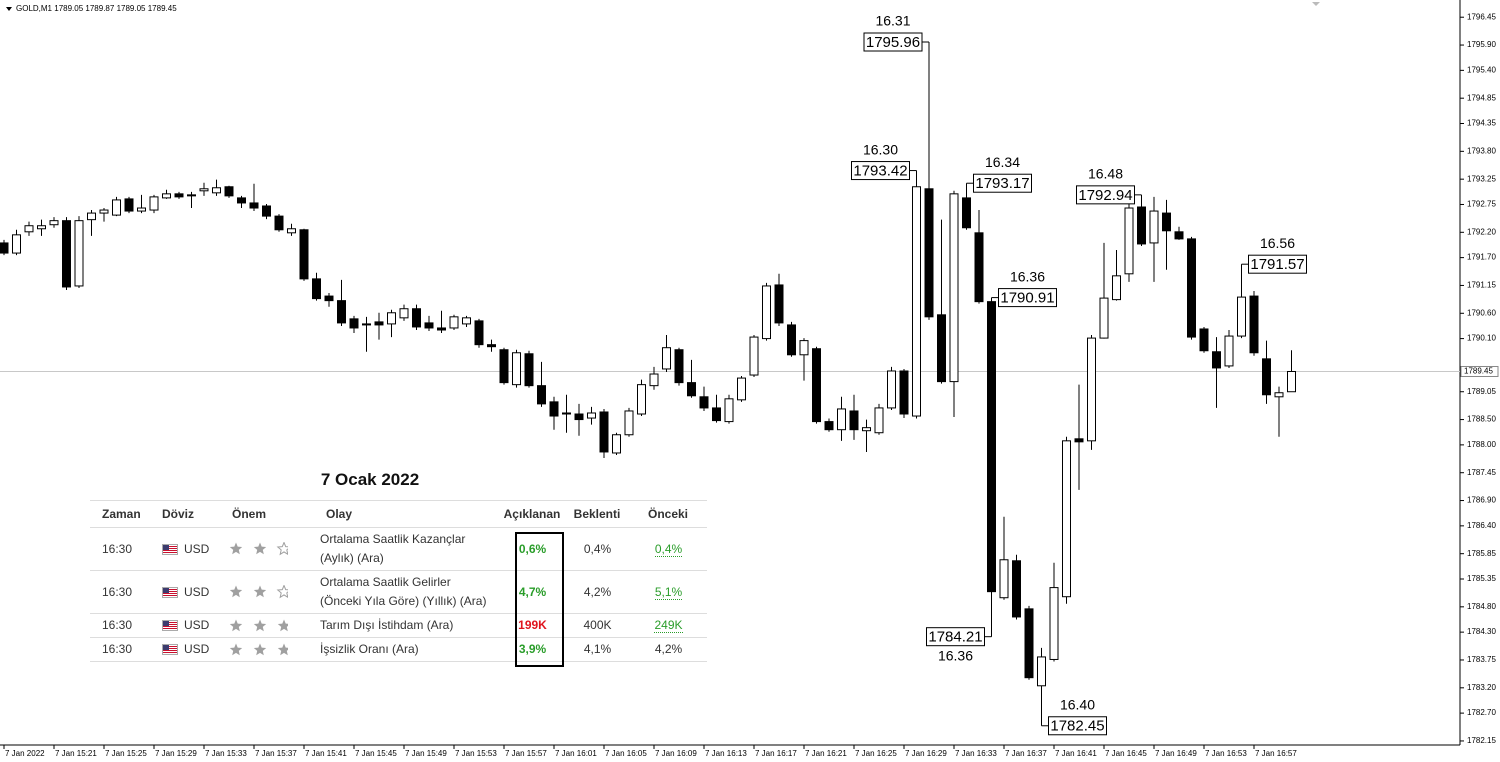 The height and width of the screenshot is (762, 1500). What do you see at coordinates (1076, 753) in the screenshot?
I see `x-tick-label: 7 Jan 16:41` at bounding box center [1076, 753].